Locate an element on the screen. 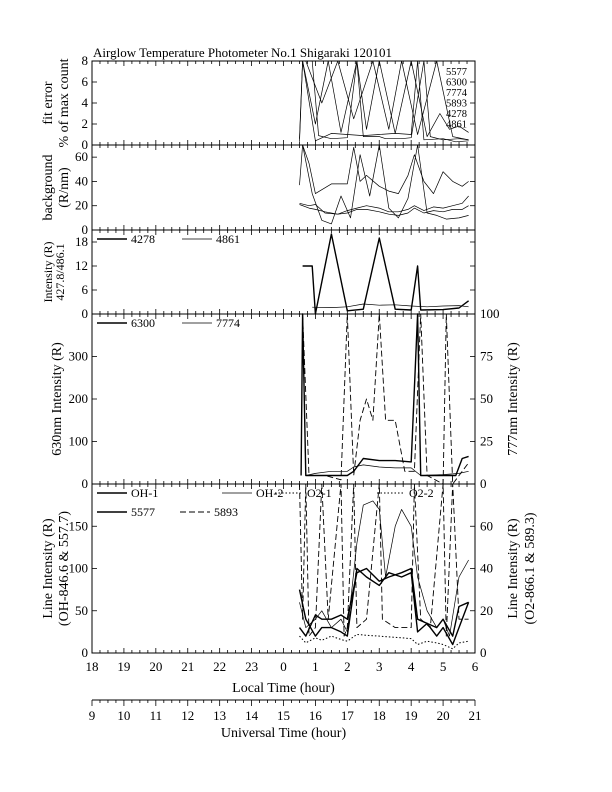  background-y-tick-label: 60 is located at coordinates (81, 156).